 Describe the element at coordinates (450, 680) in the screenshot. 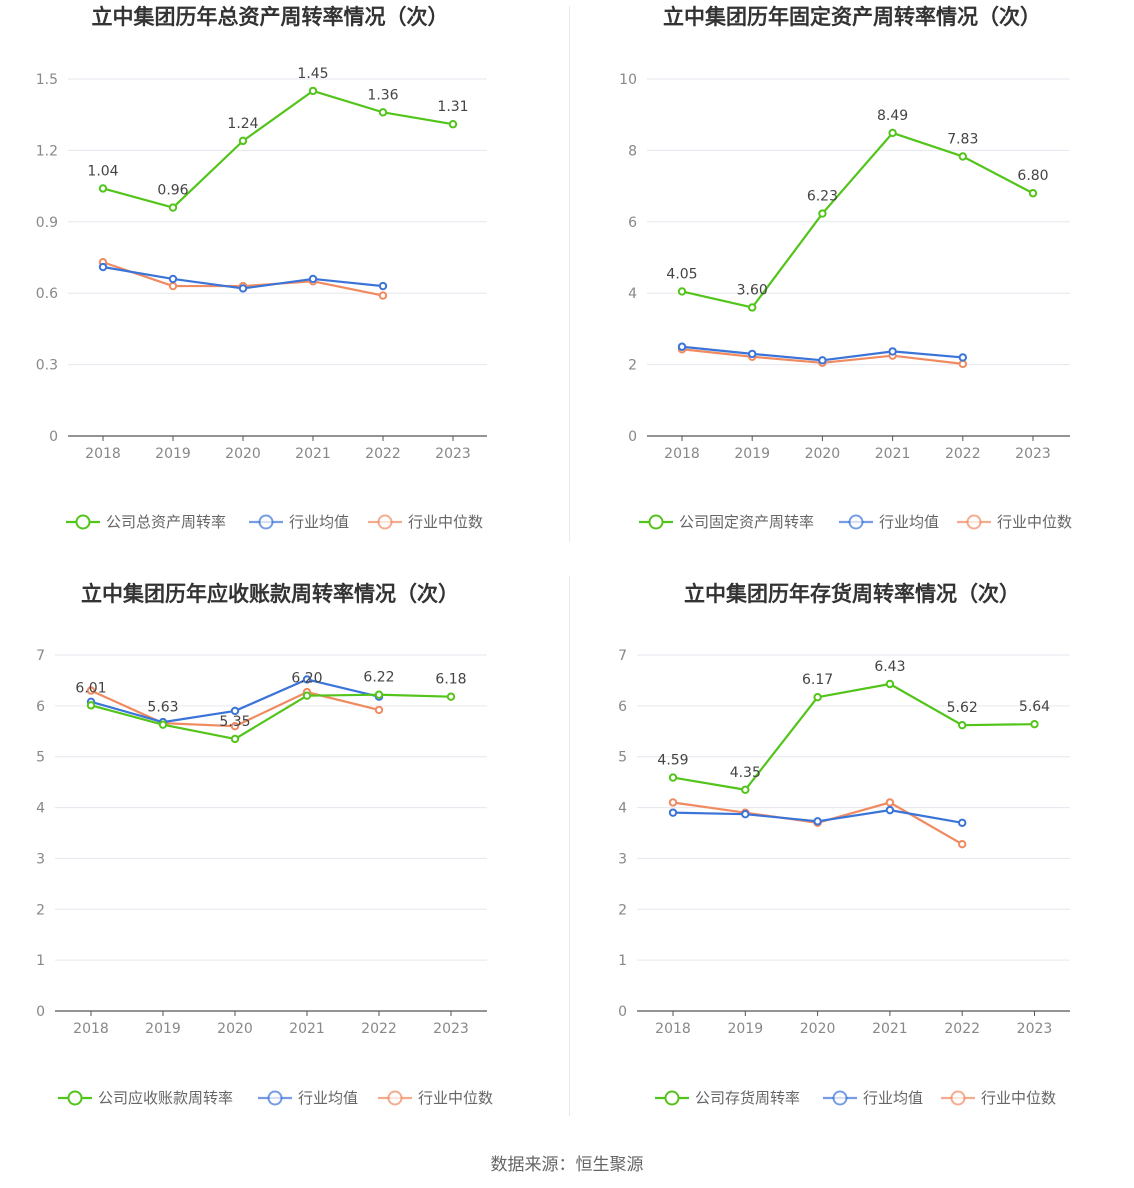

I see `data-label: 6.18` at that location.